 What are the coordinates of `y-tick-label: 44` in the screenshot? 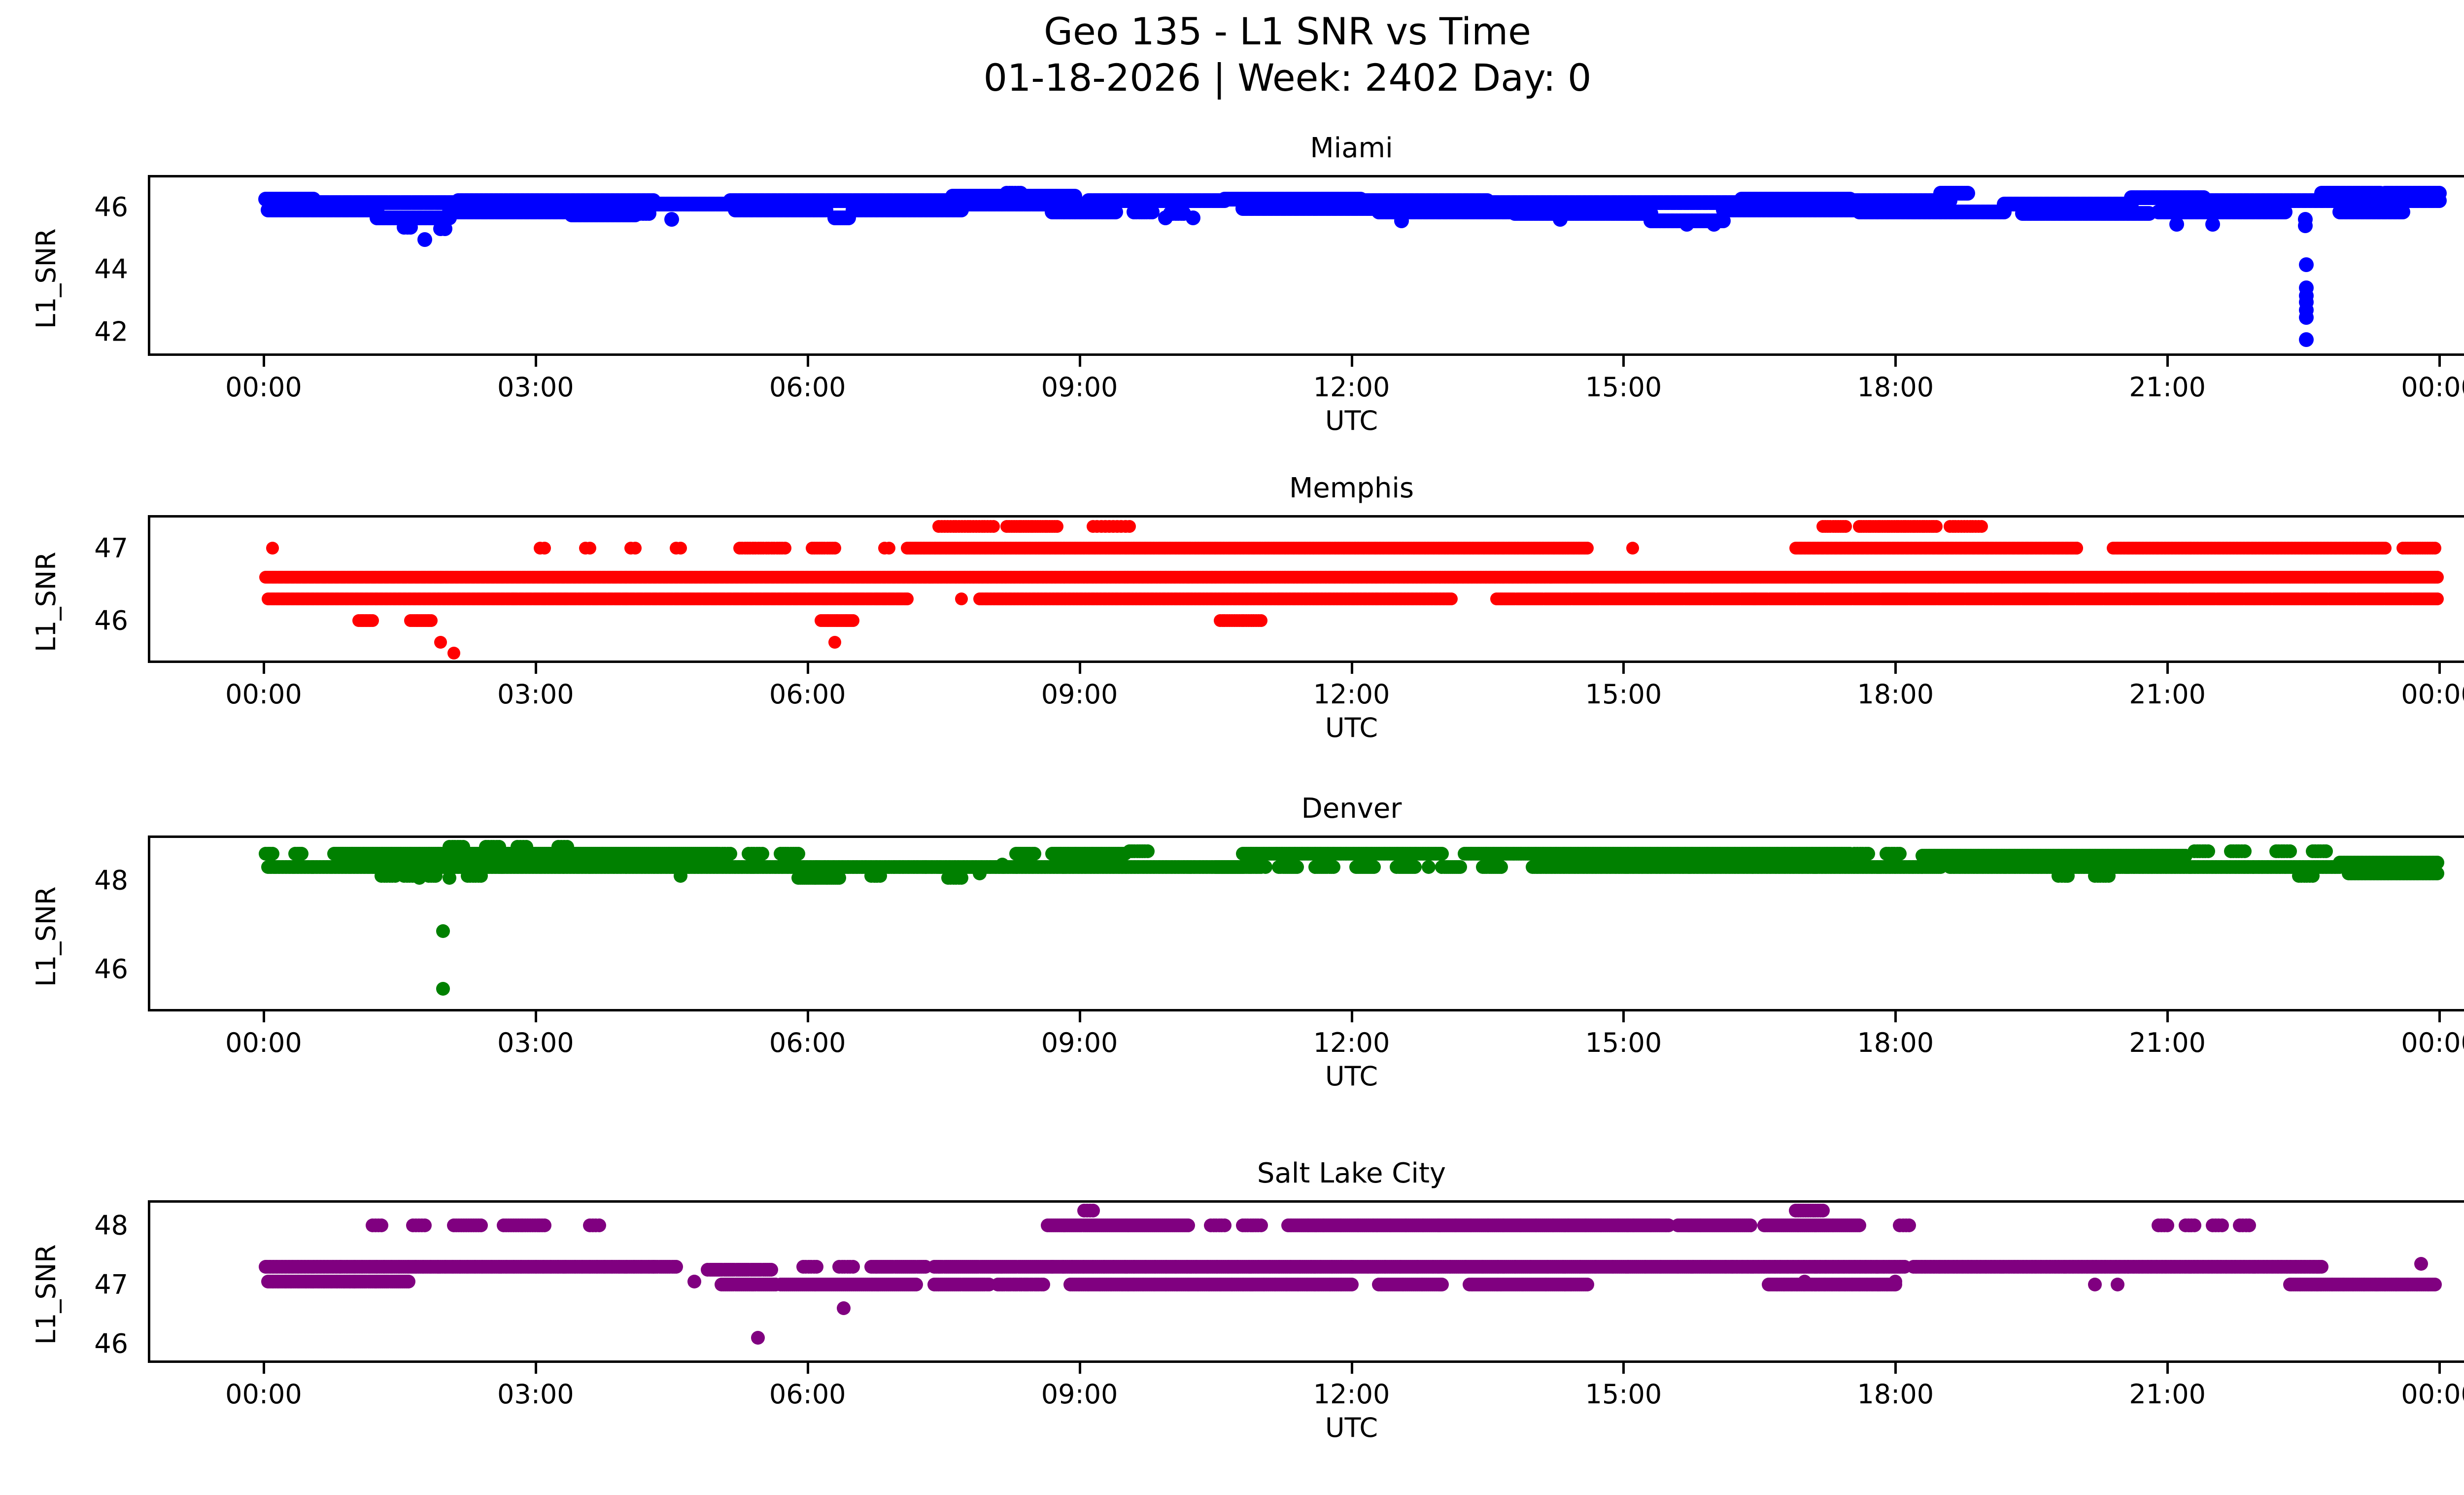 It's located at (111, 269).